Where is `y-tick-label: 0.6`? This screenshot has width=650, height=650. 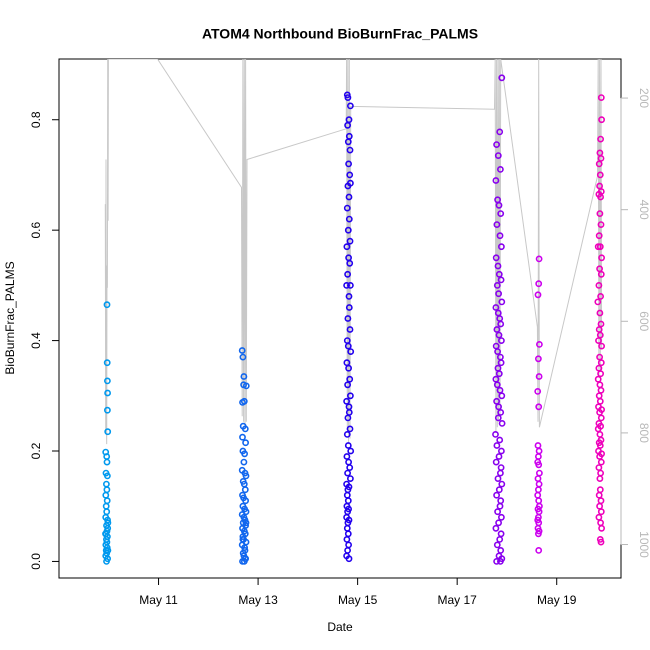
y-tick-label: 0.6 is located at coordinates (36, 229).